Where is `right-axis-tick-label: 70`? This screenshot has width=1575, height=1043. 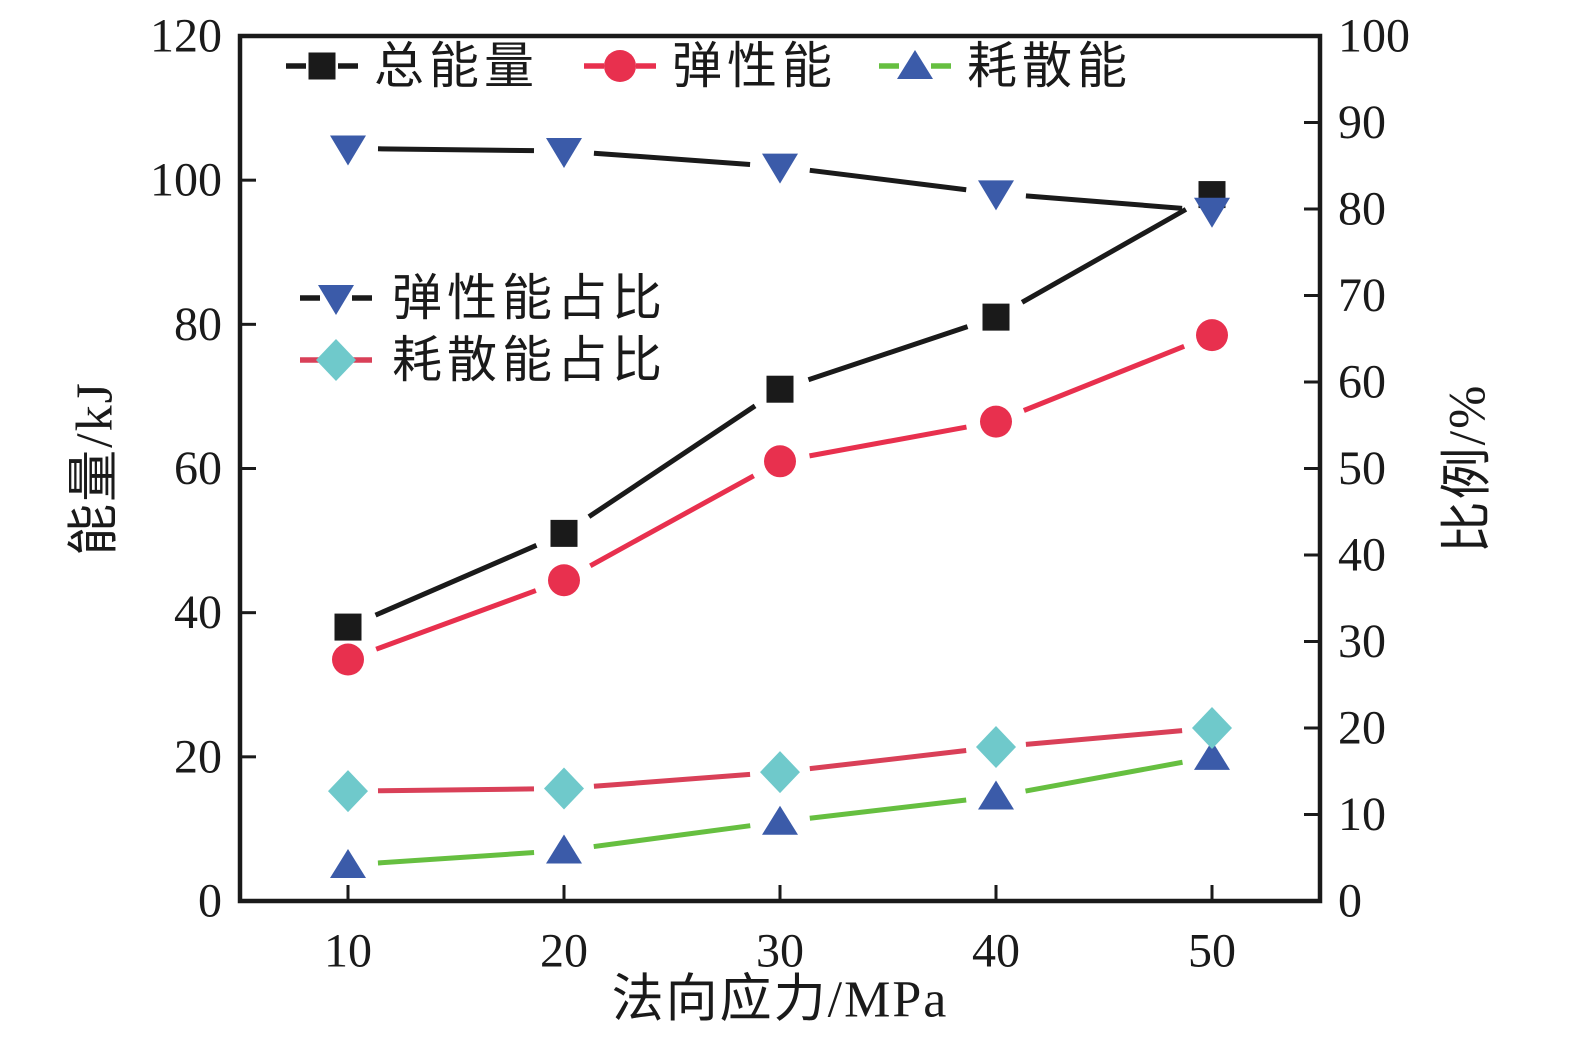 right-axis-tick-label: 70 is located at coordinates (1362, 295).